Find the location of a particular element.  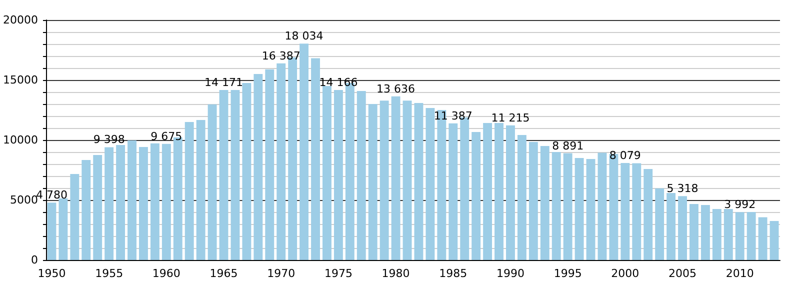

data-label: 9 675 is located at coordinates (166, 136).